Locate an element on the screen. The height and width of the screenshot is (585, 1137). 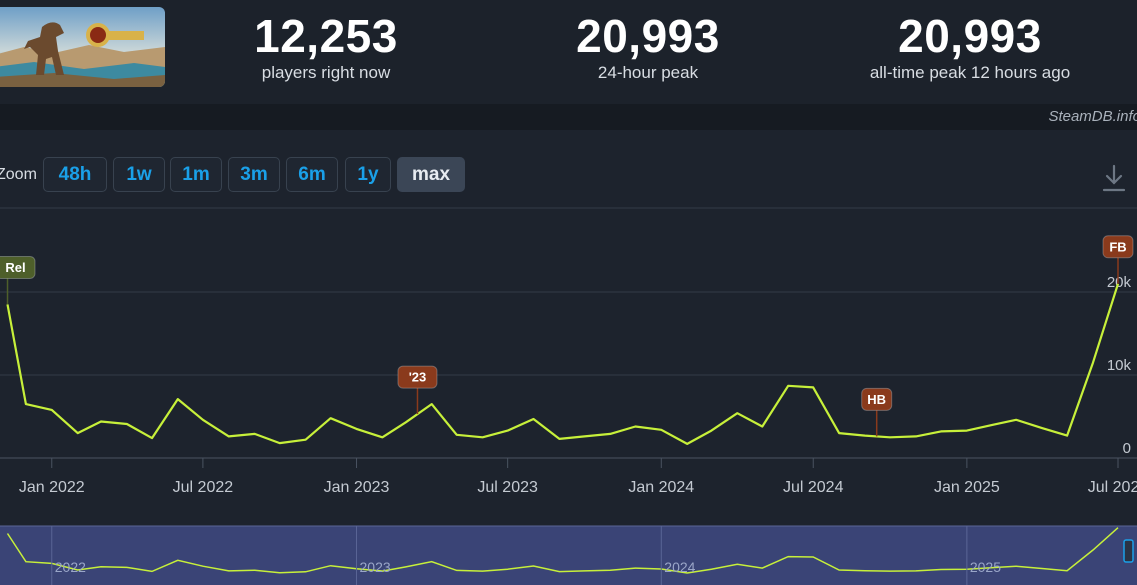
x-tick-label: Jul 2024 is located at coordinates (813, 487).